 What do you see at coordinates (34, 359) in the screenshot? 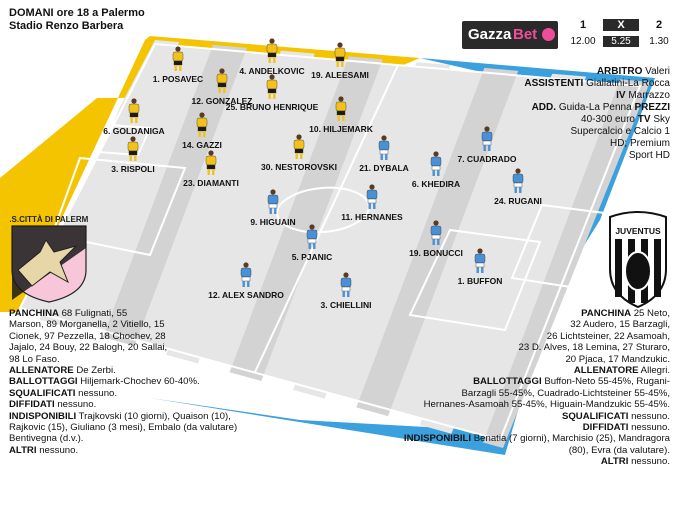
I see `palermo-panchina-l5: 98 Lo Faso.` at bounding box center [34, 359].